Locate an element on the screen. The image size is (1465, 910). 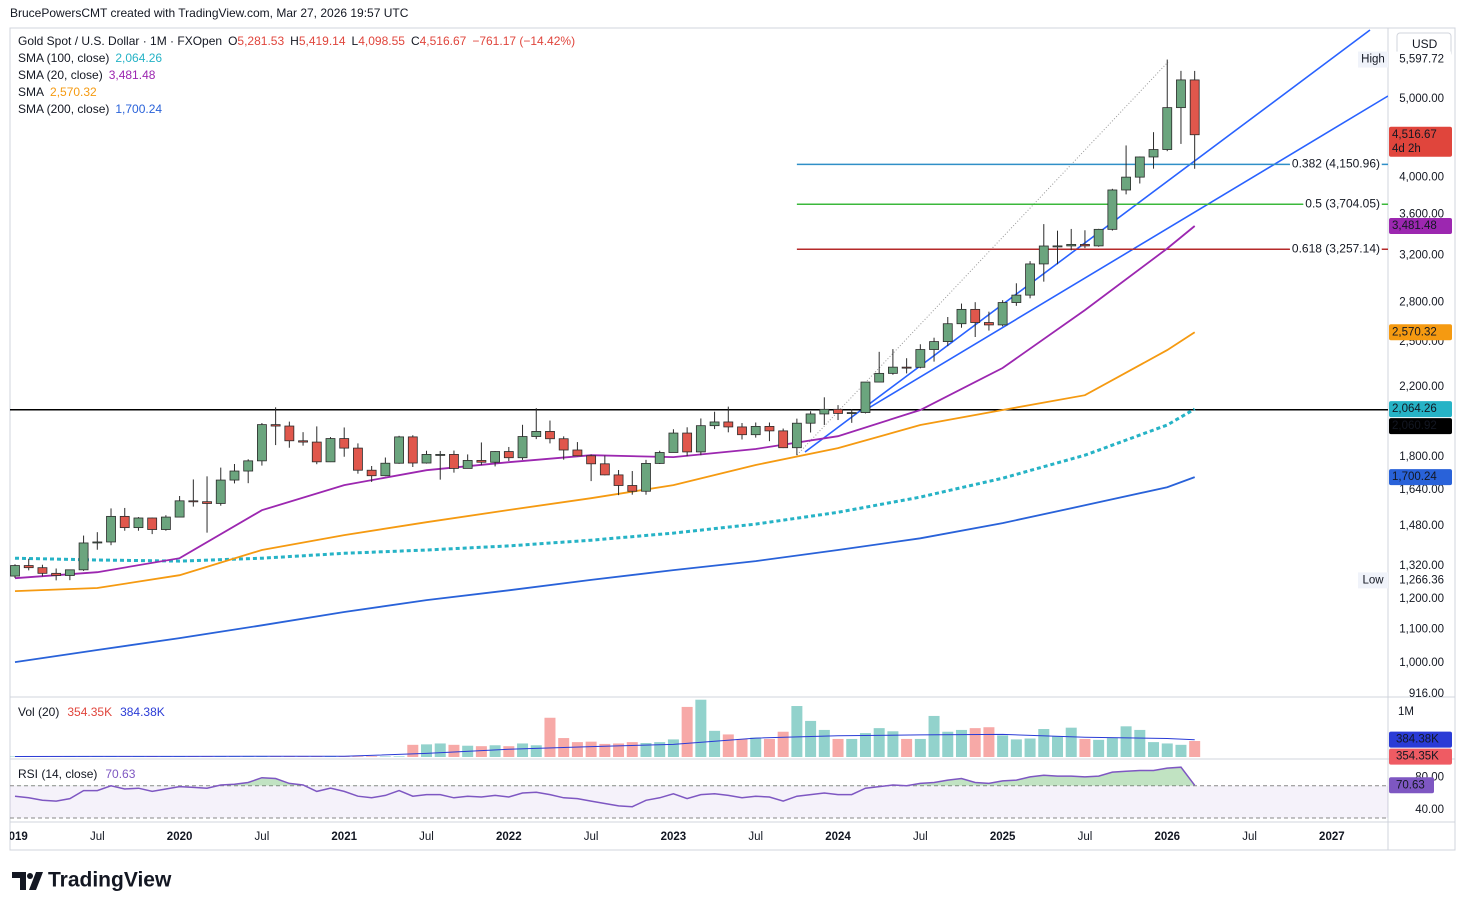
volume-tick-label: 1M is located at coordinates (1406, 712).